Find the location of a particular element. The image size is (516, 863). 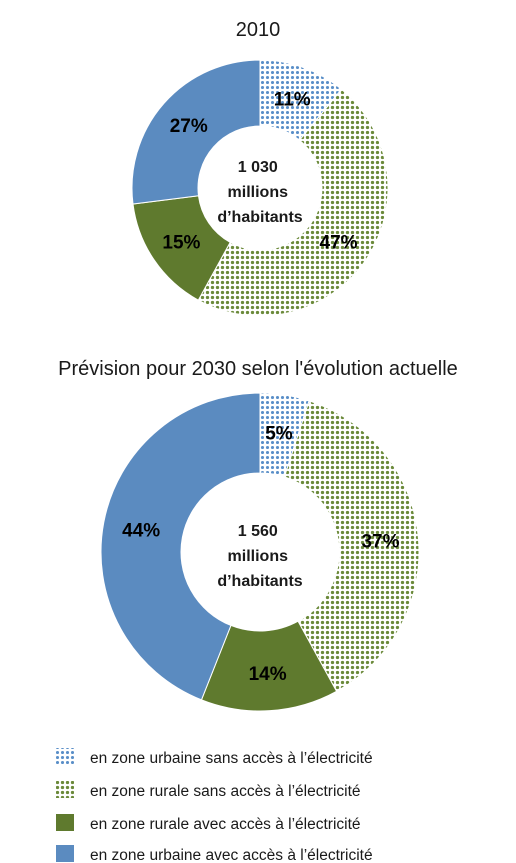

center-value-2030: 1 560 is located at coordinates (258, 531).